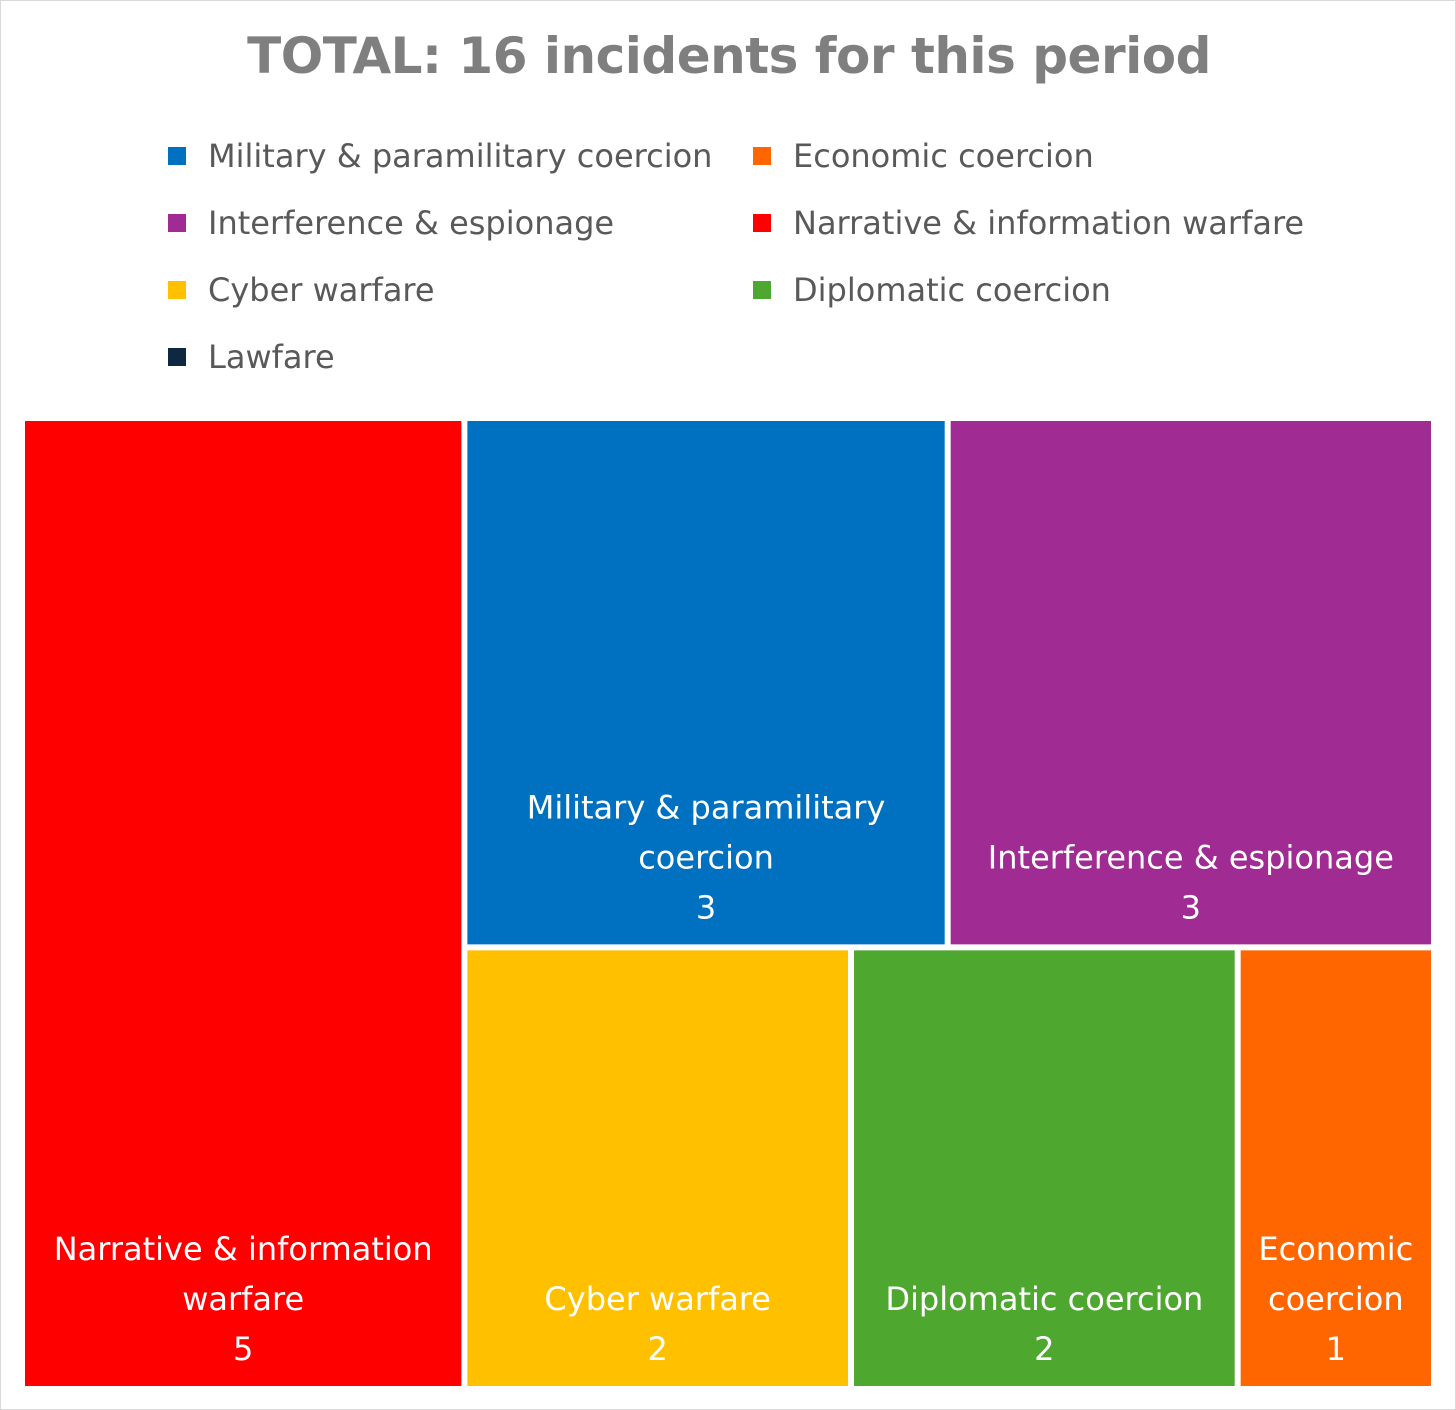 This screenshot has width=1456, height=1410. Describe the element at coordinates (1191, 907) in the screenshot. I see `treemap-value-interference-espionage: 3` at that location.